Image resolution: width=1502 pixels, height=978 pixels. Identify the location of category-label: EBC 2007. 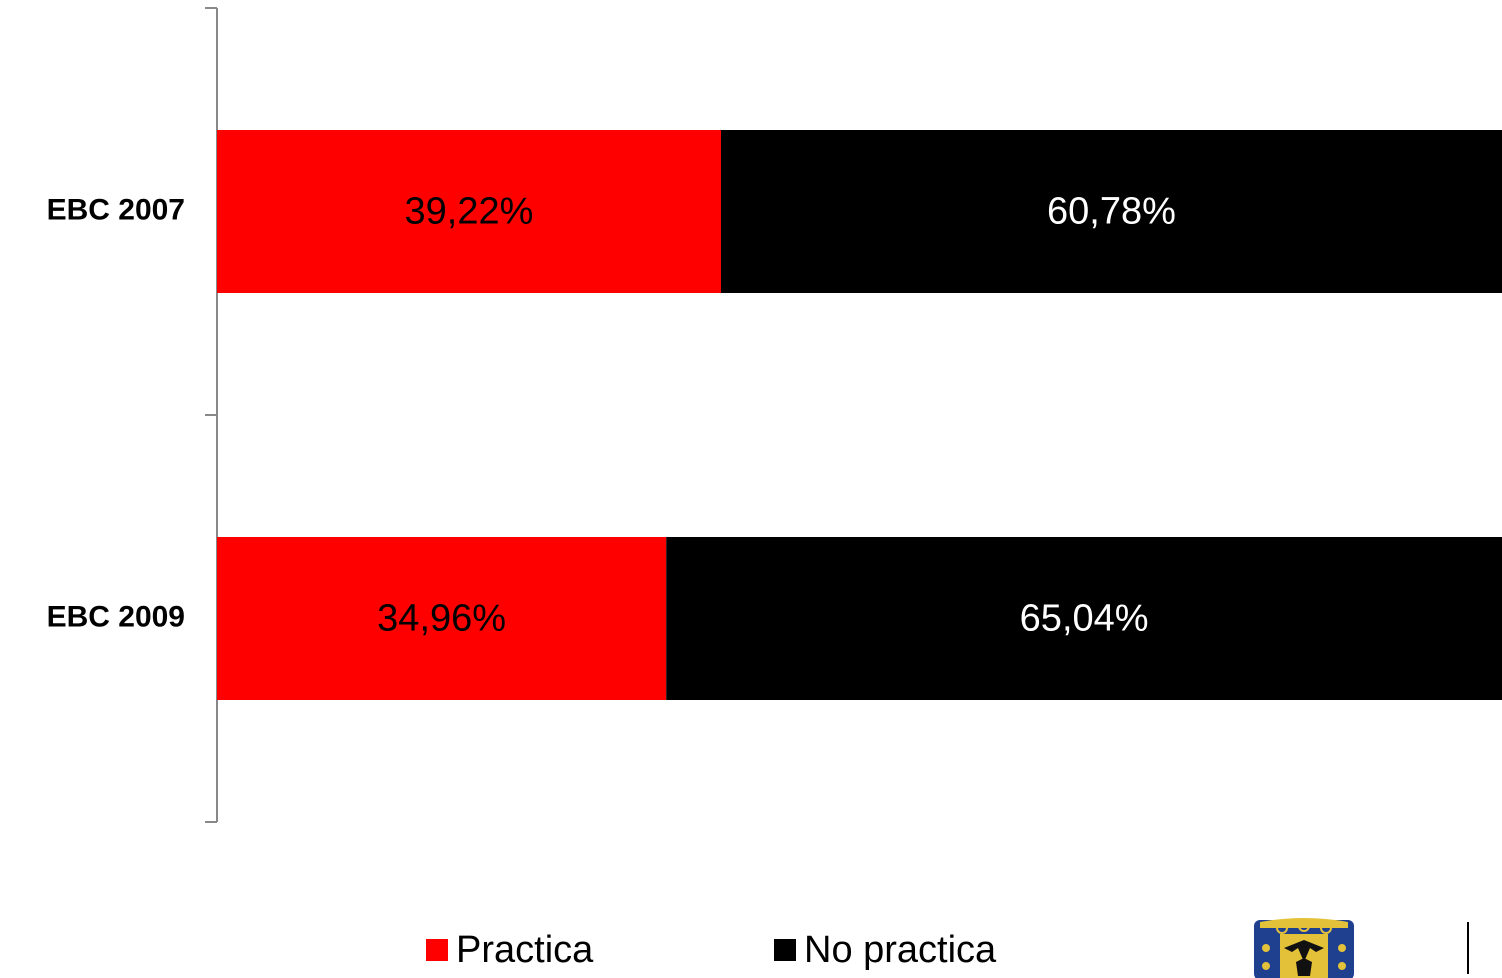
(116, 209).